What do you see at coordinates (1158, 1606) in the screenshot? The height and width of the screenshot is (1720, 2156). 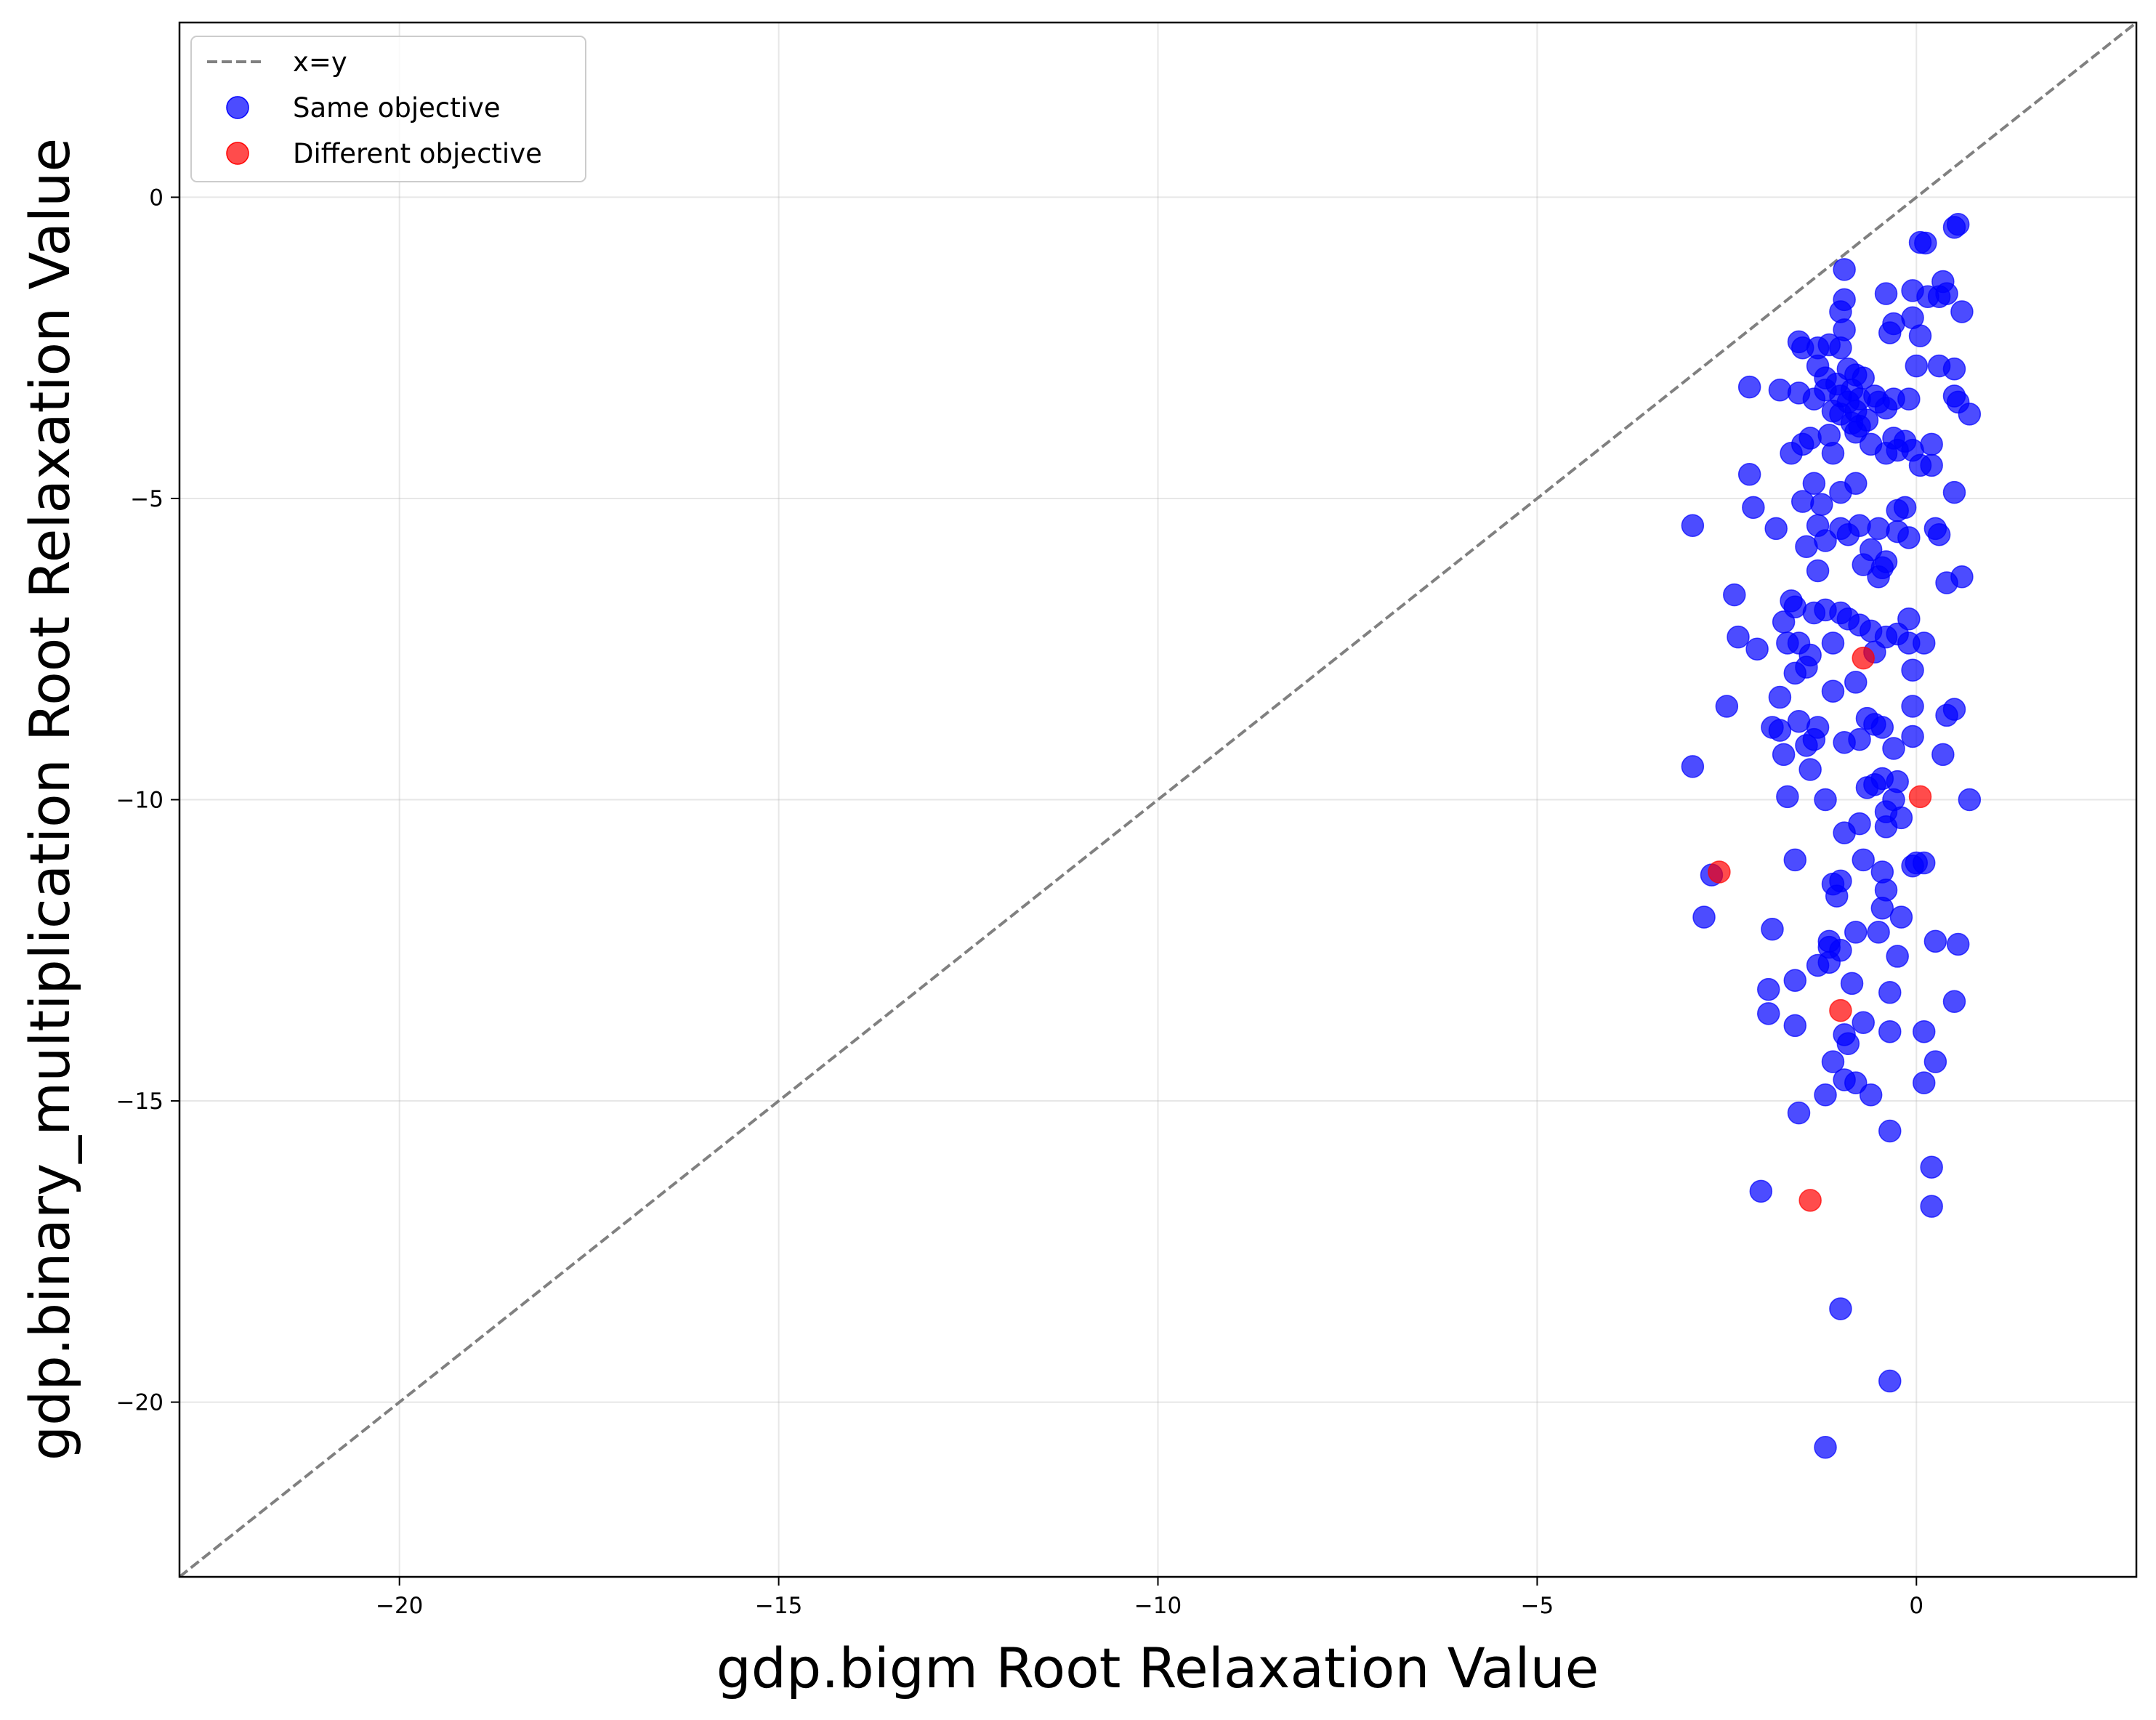 I see `x-tick-label: −10` at bounding box center [1158, 1606].